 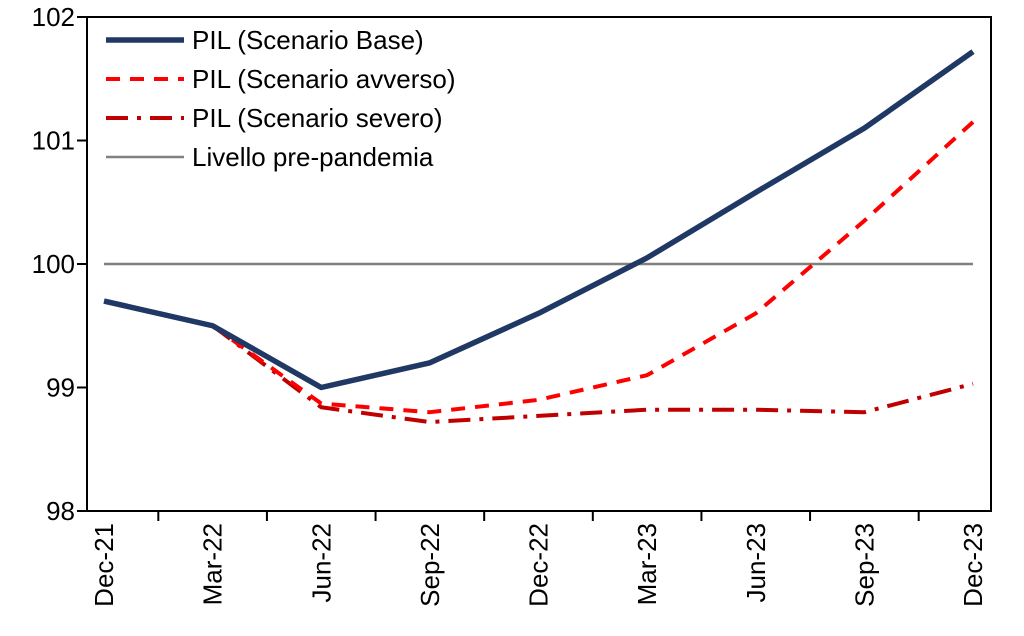 I want to click on legend-label: PIL (Scenario Base), so click(x=308, y=40).